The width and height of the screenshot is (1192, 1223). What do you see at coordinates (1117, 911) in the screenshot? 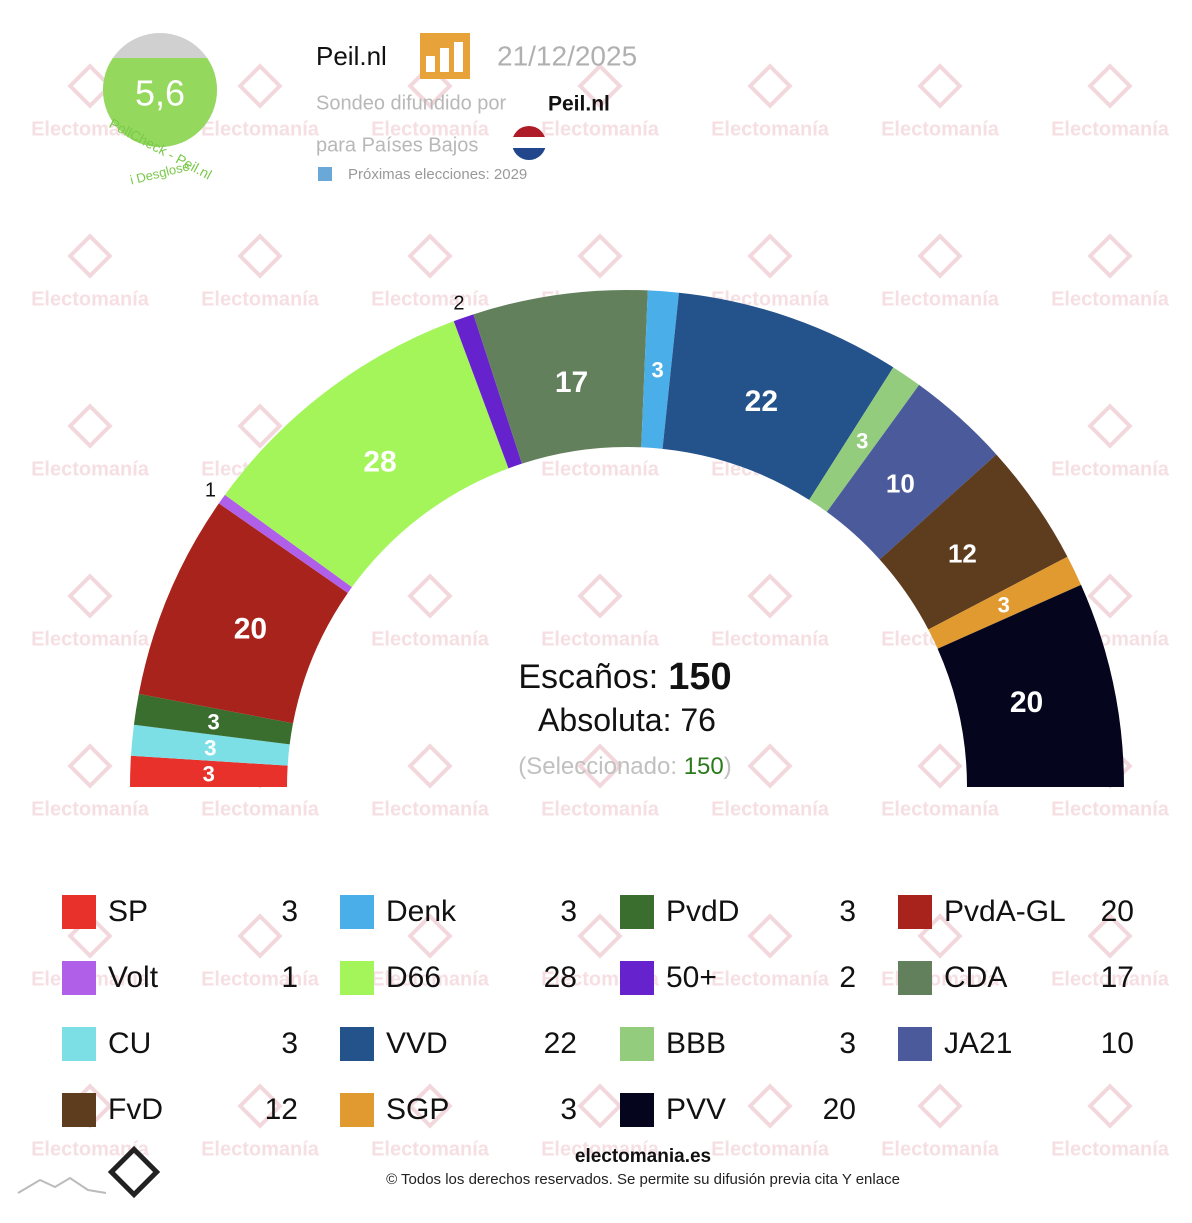
I see `legend-value: 20` at bounding box center [1117, 911].